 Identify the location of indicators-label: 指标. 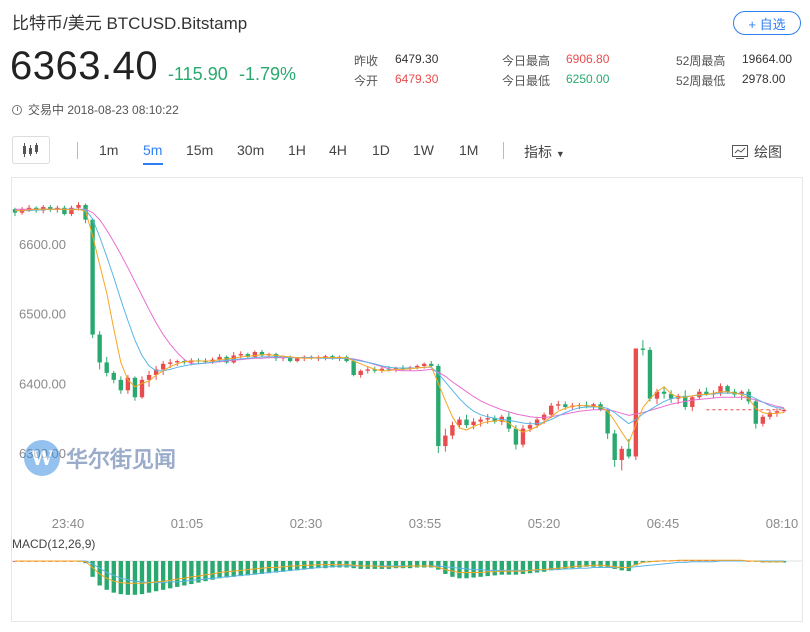
(538, 152).